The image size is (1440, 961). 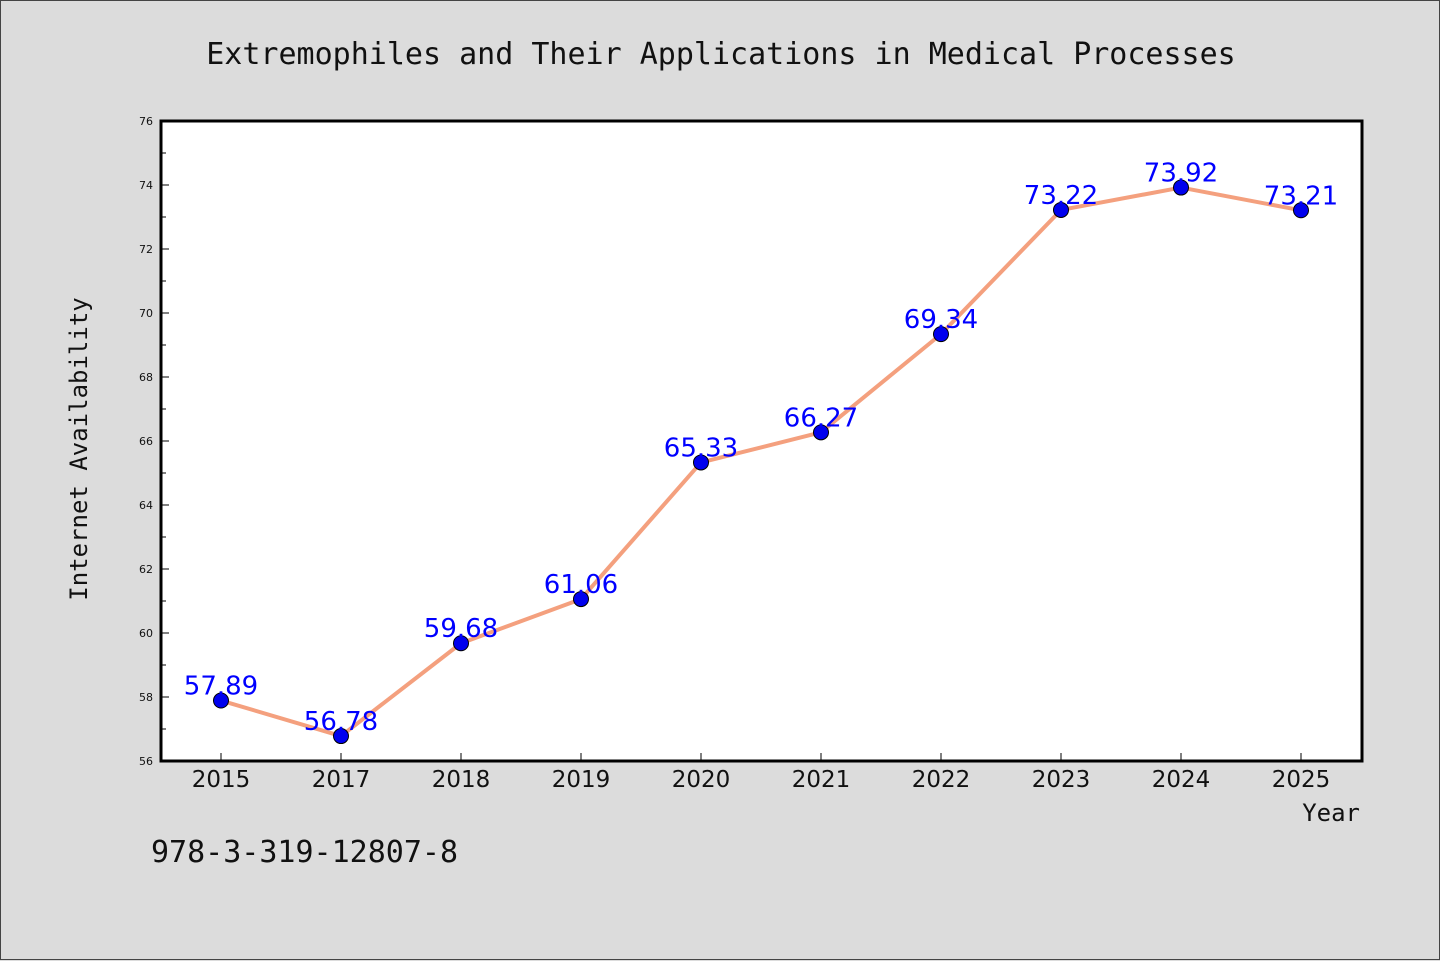 I want to click on x-axis-label: Year, so click(x=1331, y=813).